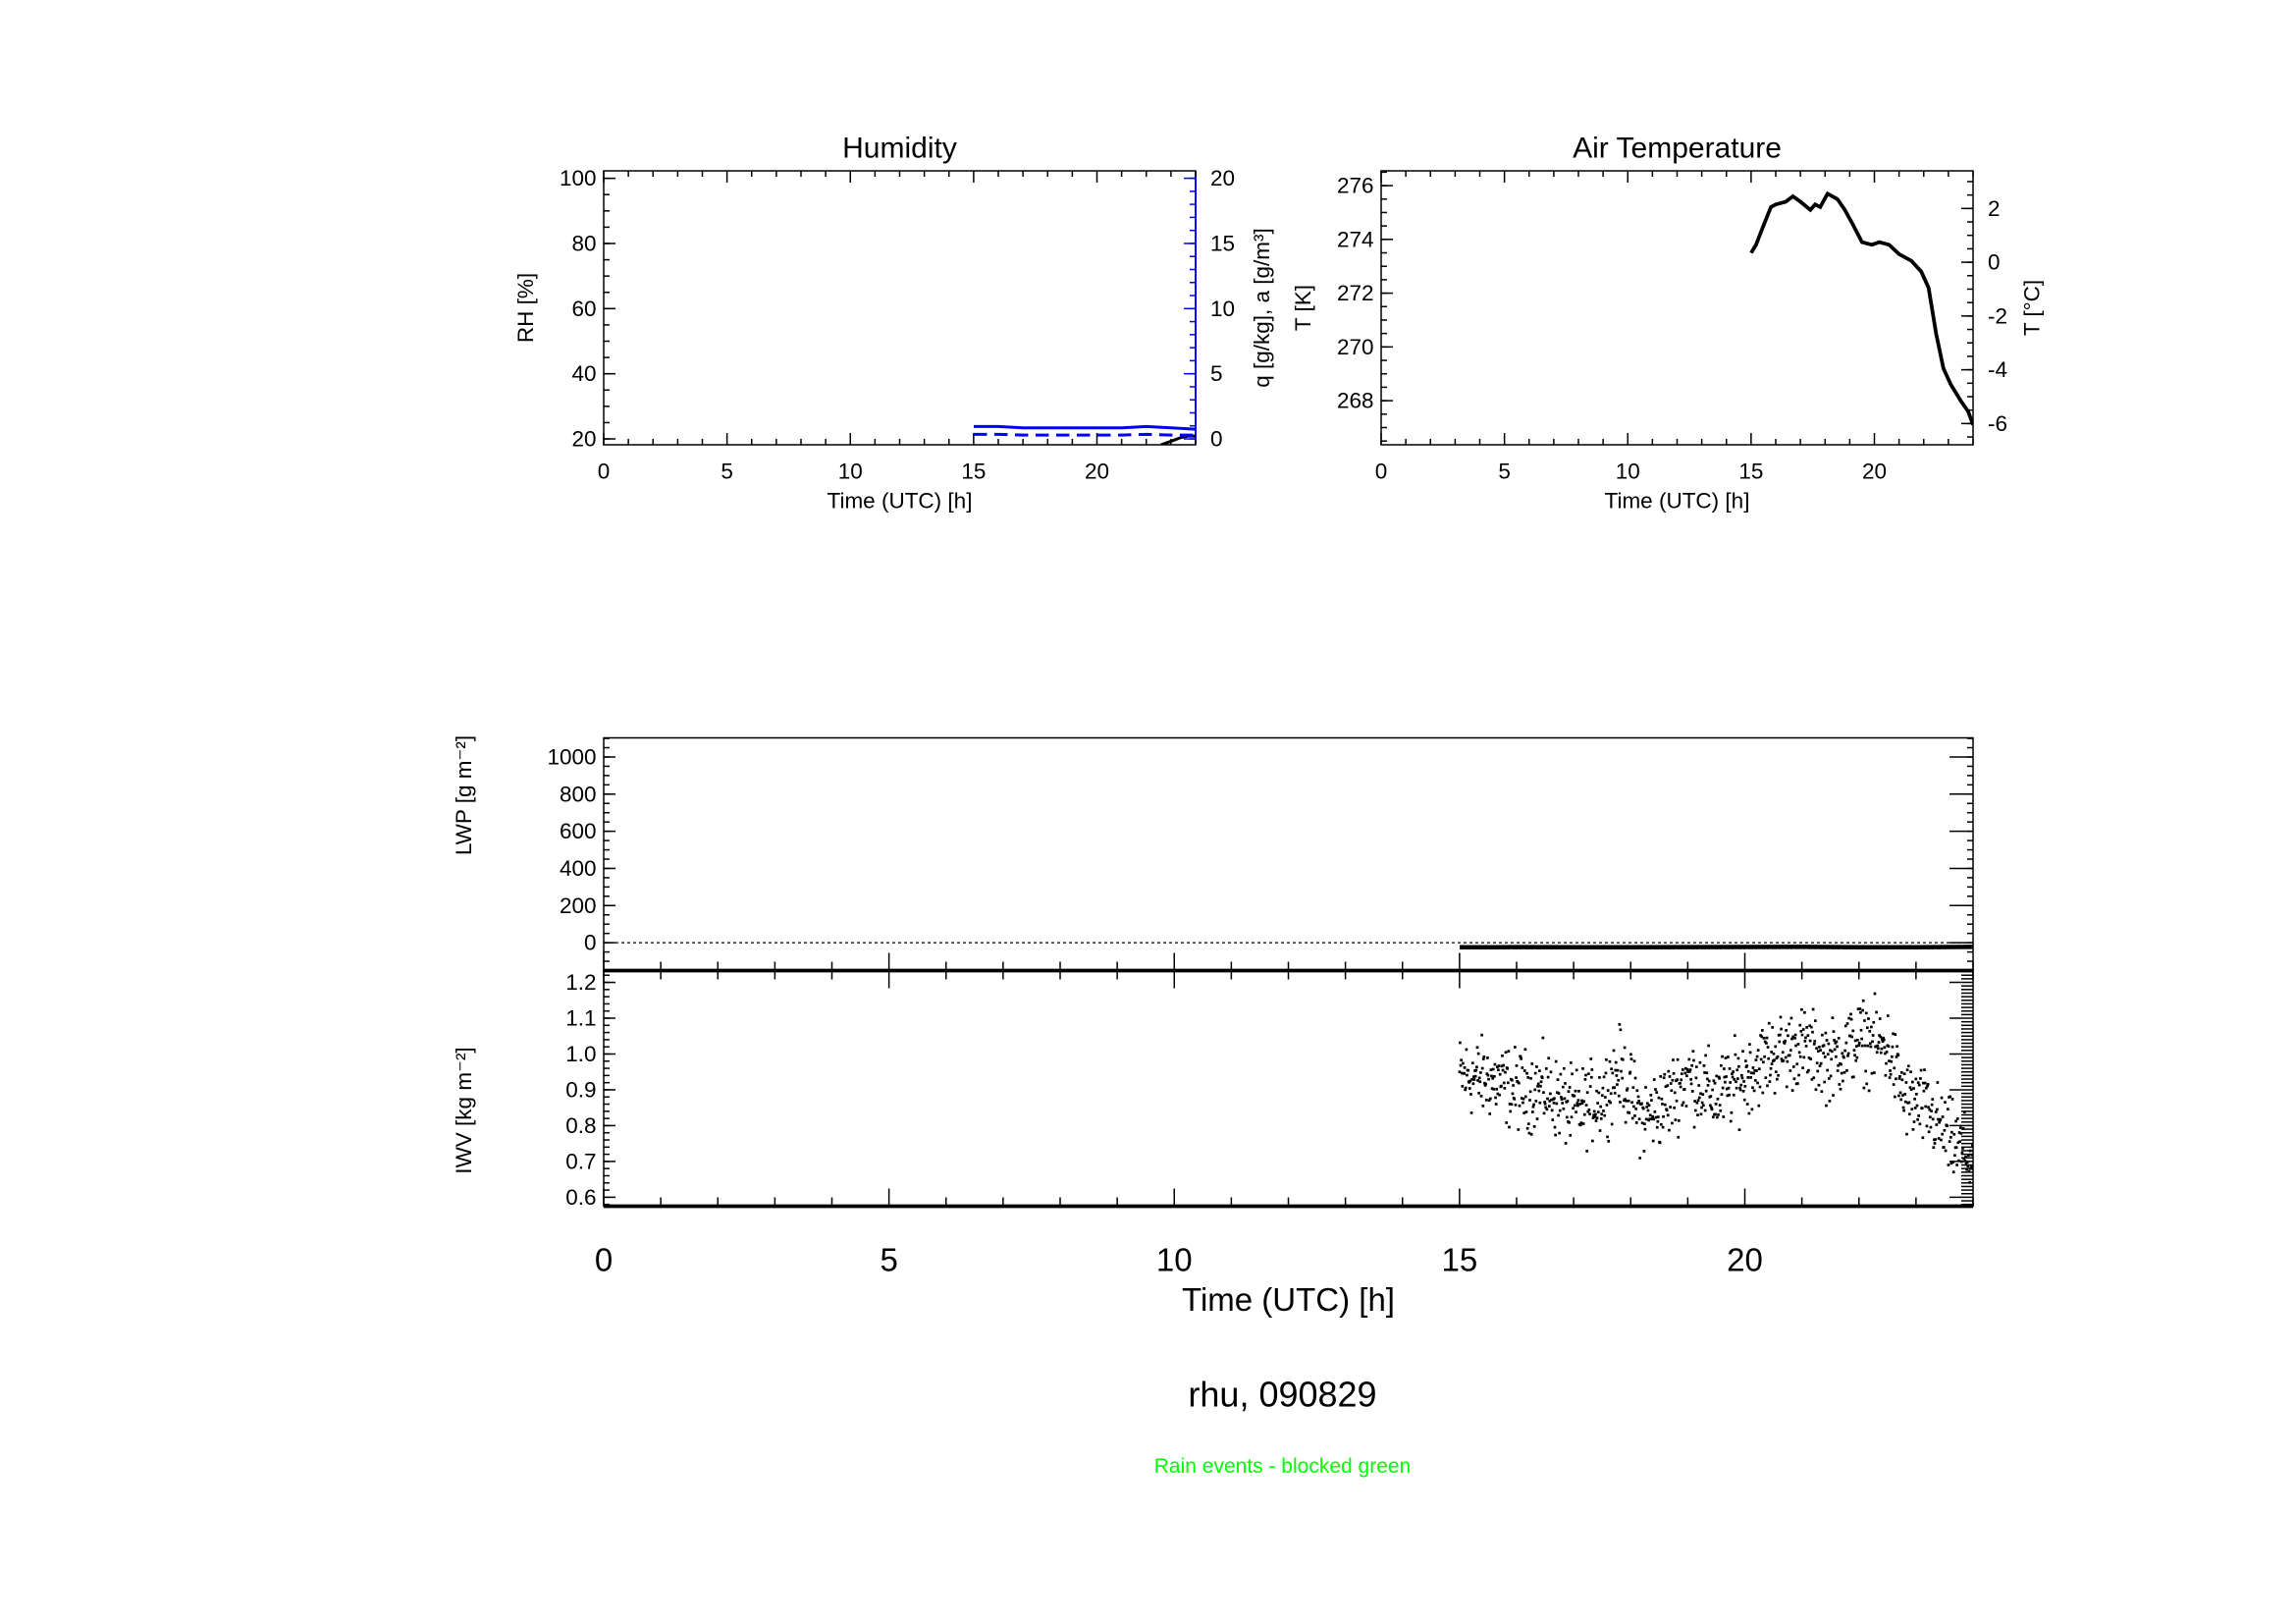 Image resolution: width=2296 pixels, height=1623 pixels. I want to click on rain-note: Rain events - blocked green, so click(1283, 1466).